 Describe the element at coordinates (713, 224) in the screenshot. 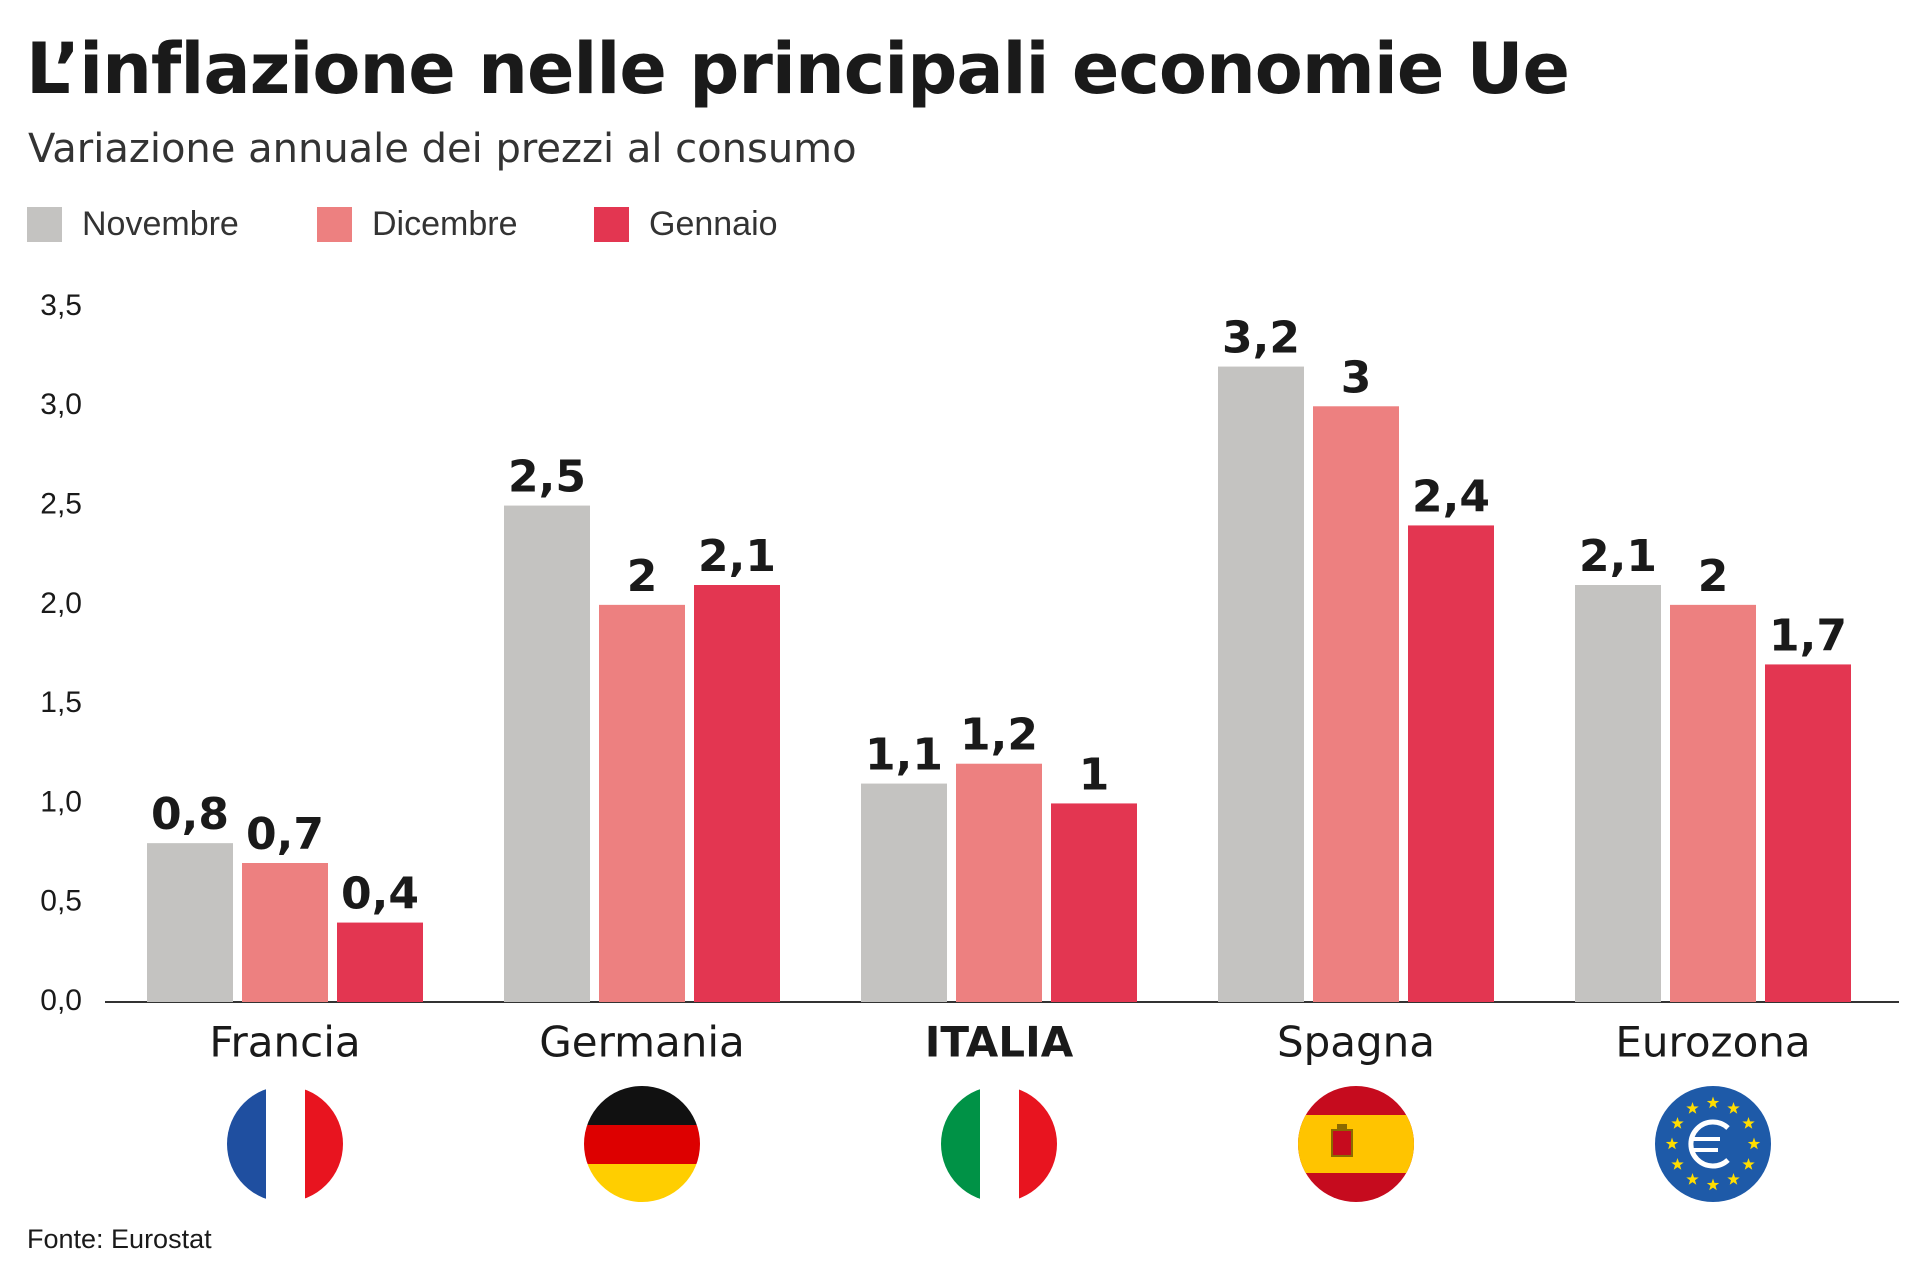

I see `legend-label: Gennaio` at that location.